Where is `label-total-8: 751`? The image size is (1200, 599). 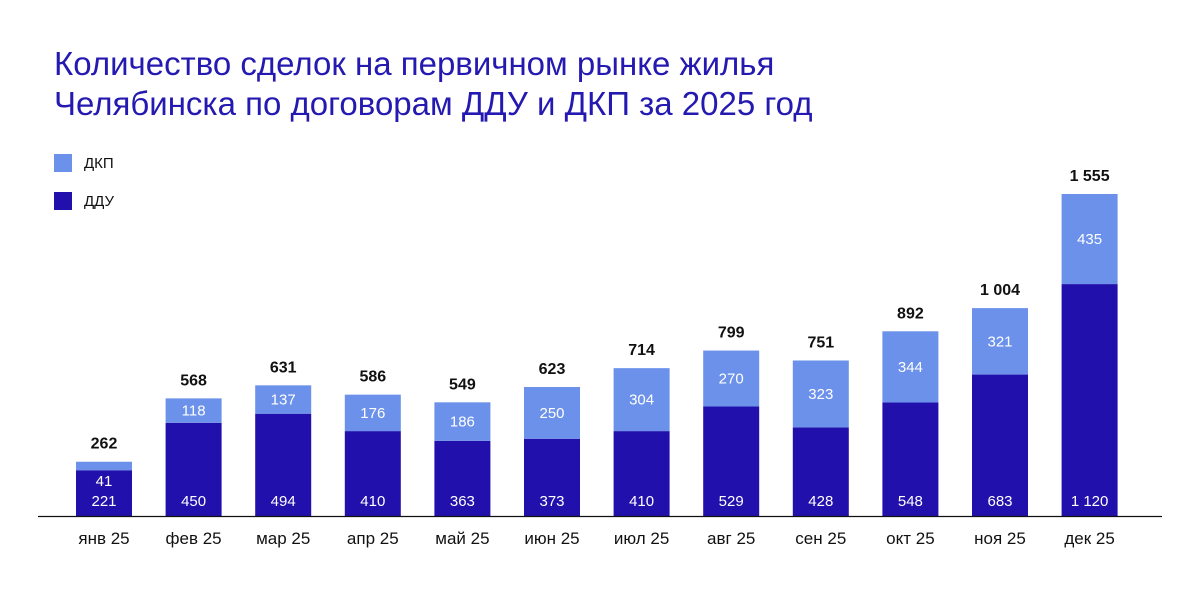
label-total-8: 751 is located at coordinates (820, 342).